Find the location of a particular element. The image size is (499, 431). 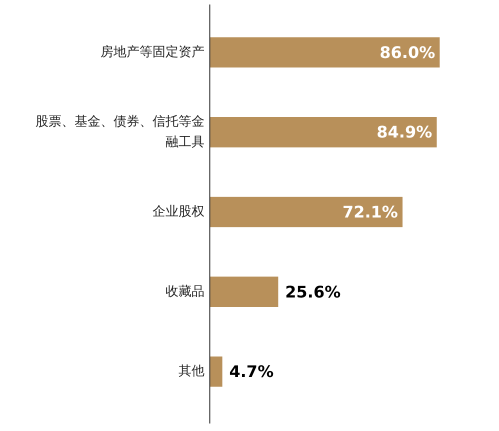

y-tick-label: 收藏品 is located at coordinates (185, 292).